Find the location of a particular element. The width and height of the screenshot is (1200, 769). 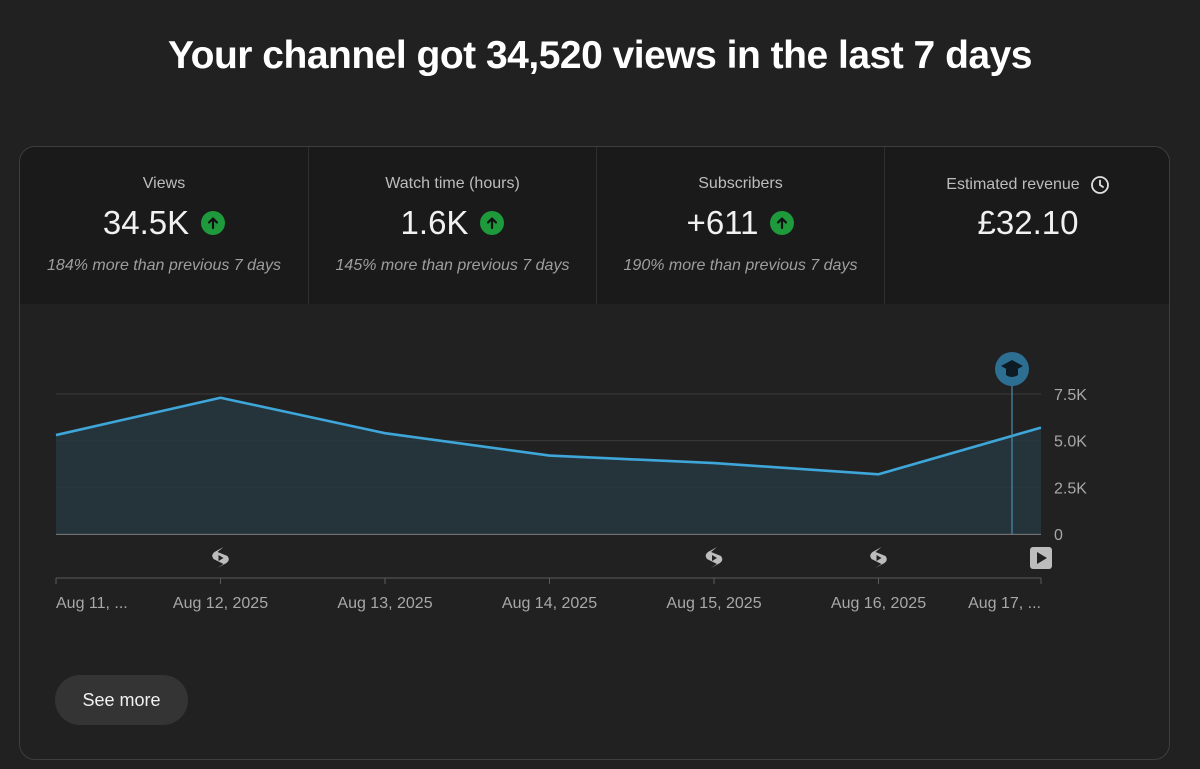

tab-comparison: 145% more than previous 7 days is located at coordinates (452, 265).